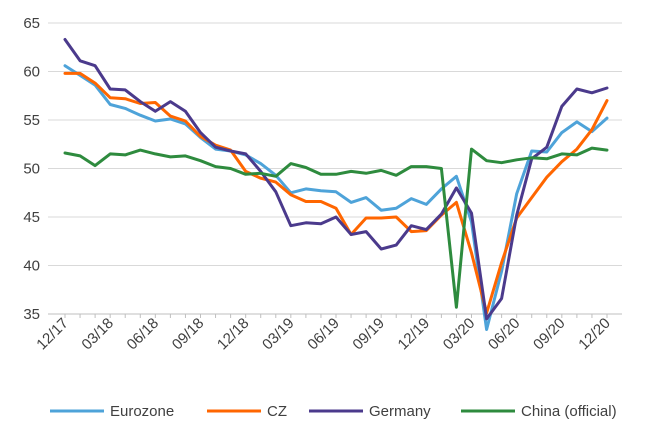 This screenshot has width=653, height=438. Describe the element at coordinates (459, 334) in the screenshot. I see `x-tick-label: 03/20` at that location.